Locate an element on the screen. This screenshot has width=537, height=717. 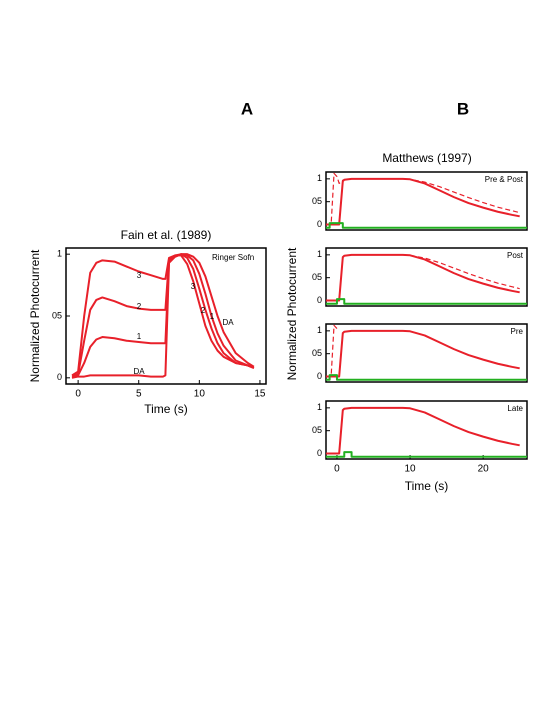
x-tick-label: 15 is located at coordinates (260, 394).